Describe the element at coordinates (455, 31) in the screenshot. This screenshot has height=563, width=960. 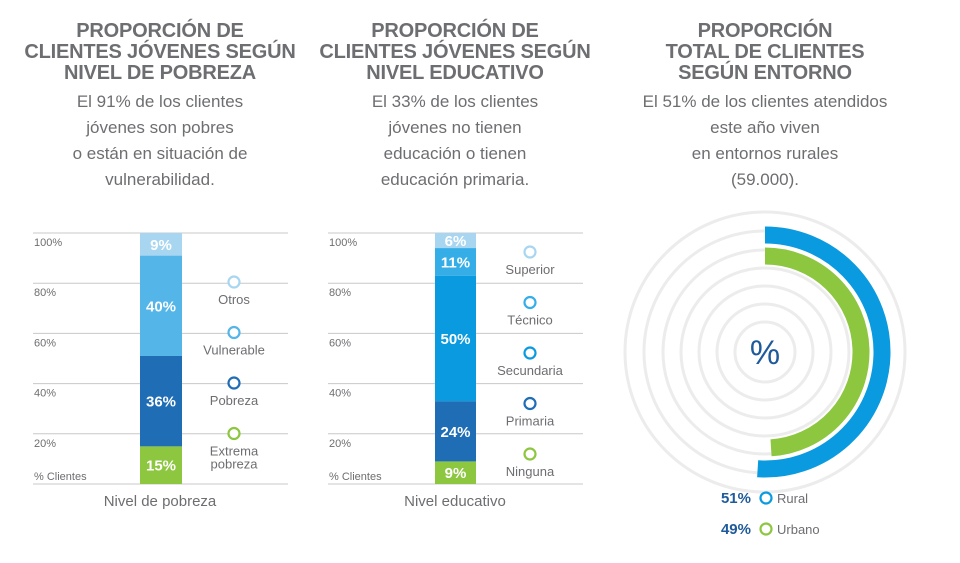
I see `panel-2-title-line: PROPORCIÓN DE` at that location.